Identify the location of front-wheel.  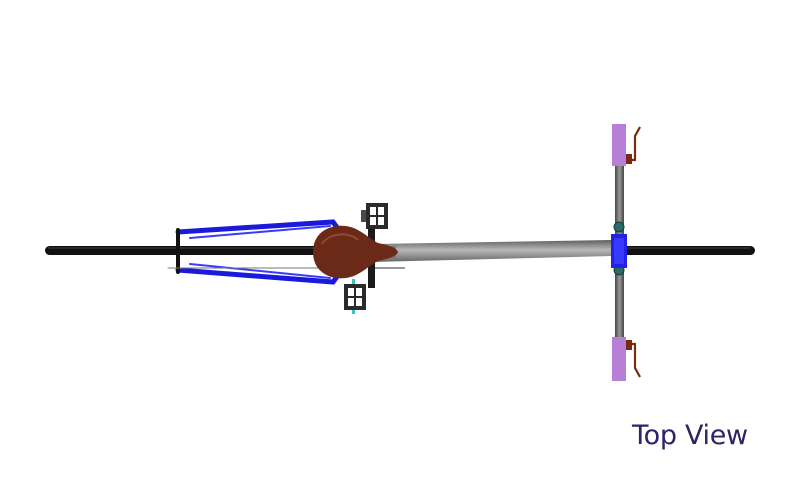
(679, 250).